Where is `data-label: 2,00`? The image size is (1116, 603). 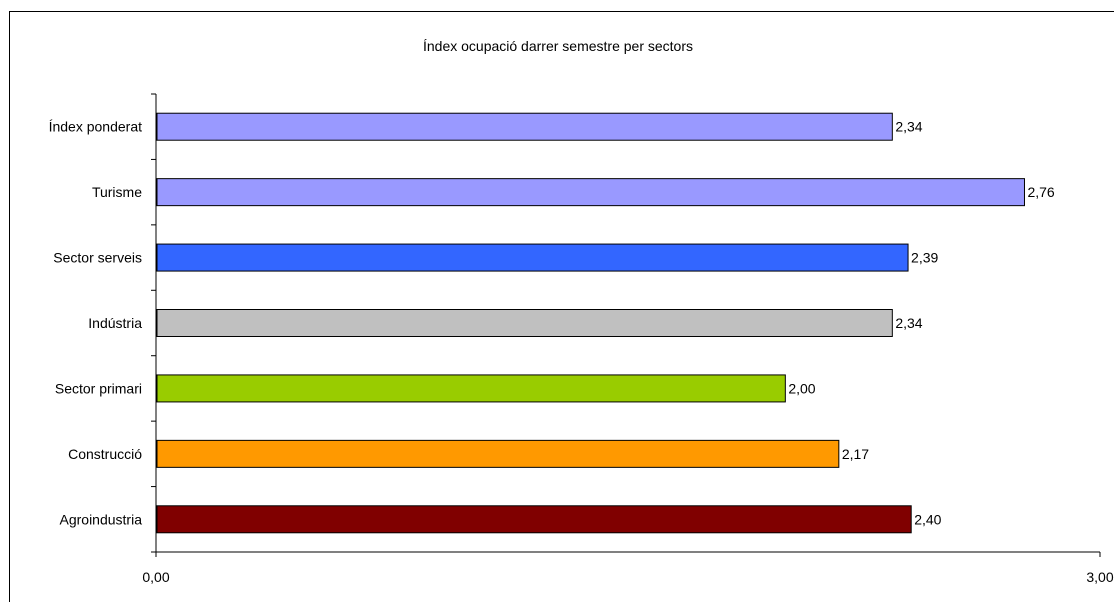 data-label: 2,00 is located at coordinates (801, 388).